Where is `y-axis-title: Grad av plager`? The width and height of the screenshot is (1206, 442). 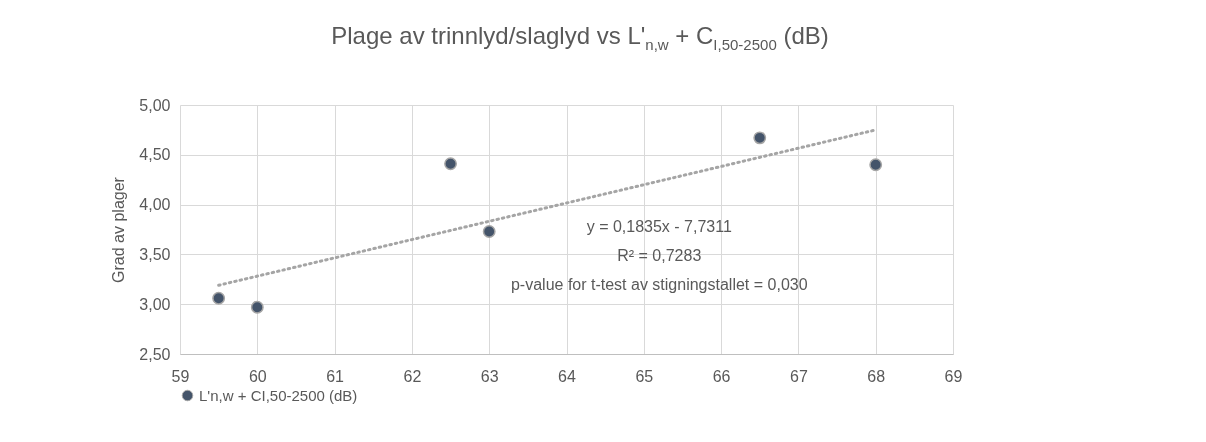 y-axis-title: Grad av plager is located at coordinates (119, 229).